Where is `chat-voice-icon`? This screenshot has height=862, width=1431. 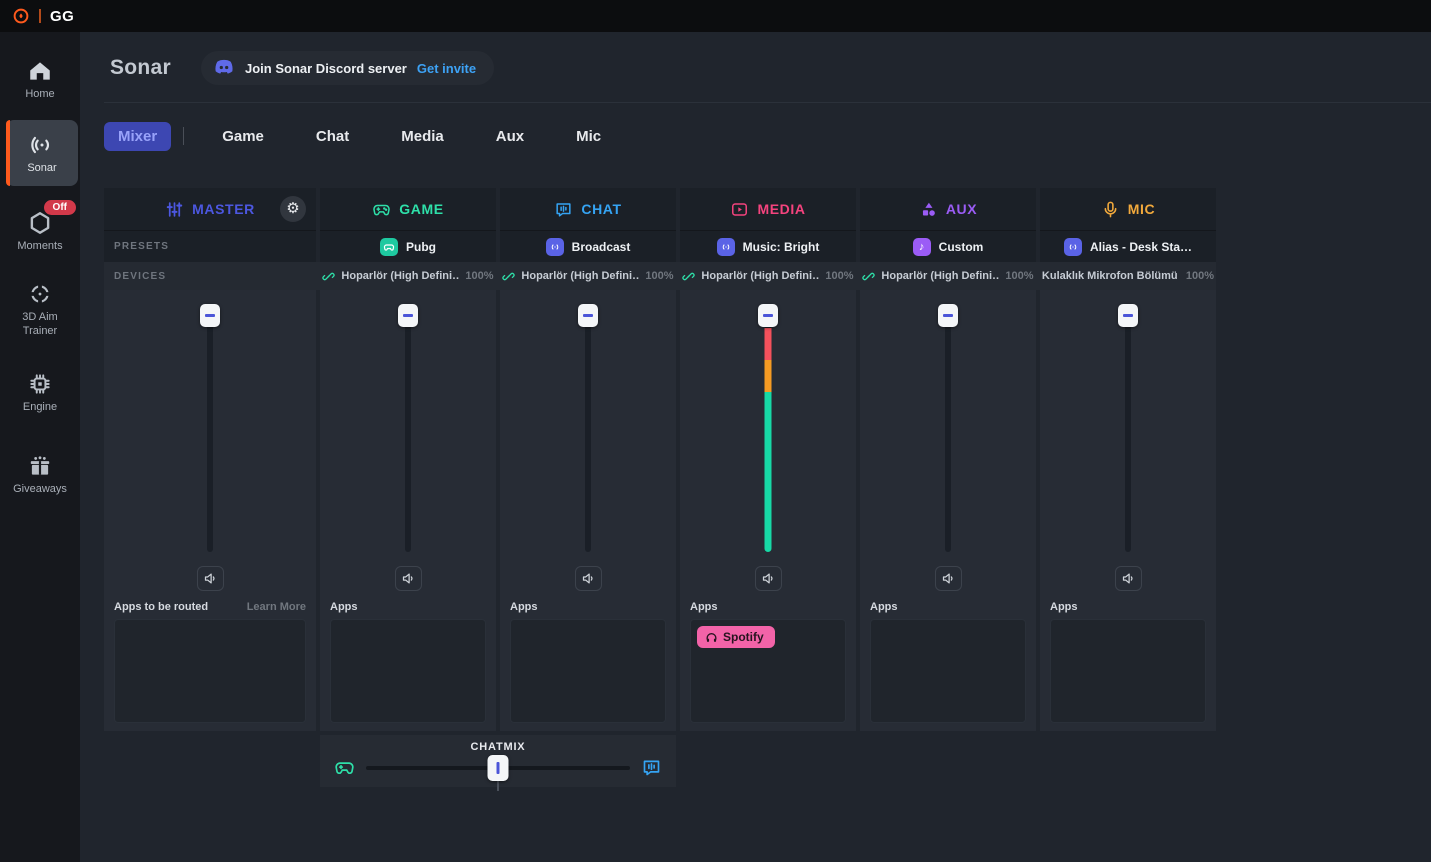 chat-voice-icon is located at coordinates (651, 767).